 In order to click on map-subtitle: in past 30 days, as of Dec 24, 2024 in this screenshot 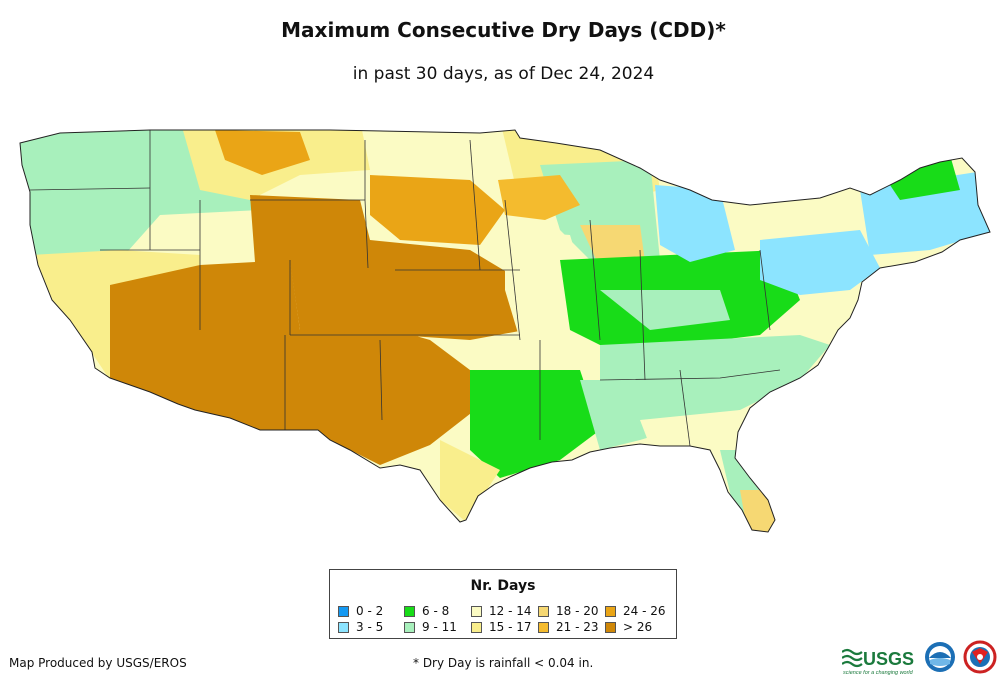, I will do `click(503, 74)`.